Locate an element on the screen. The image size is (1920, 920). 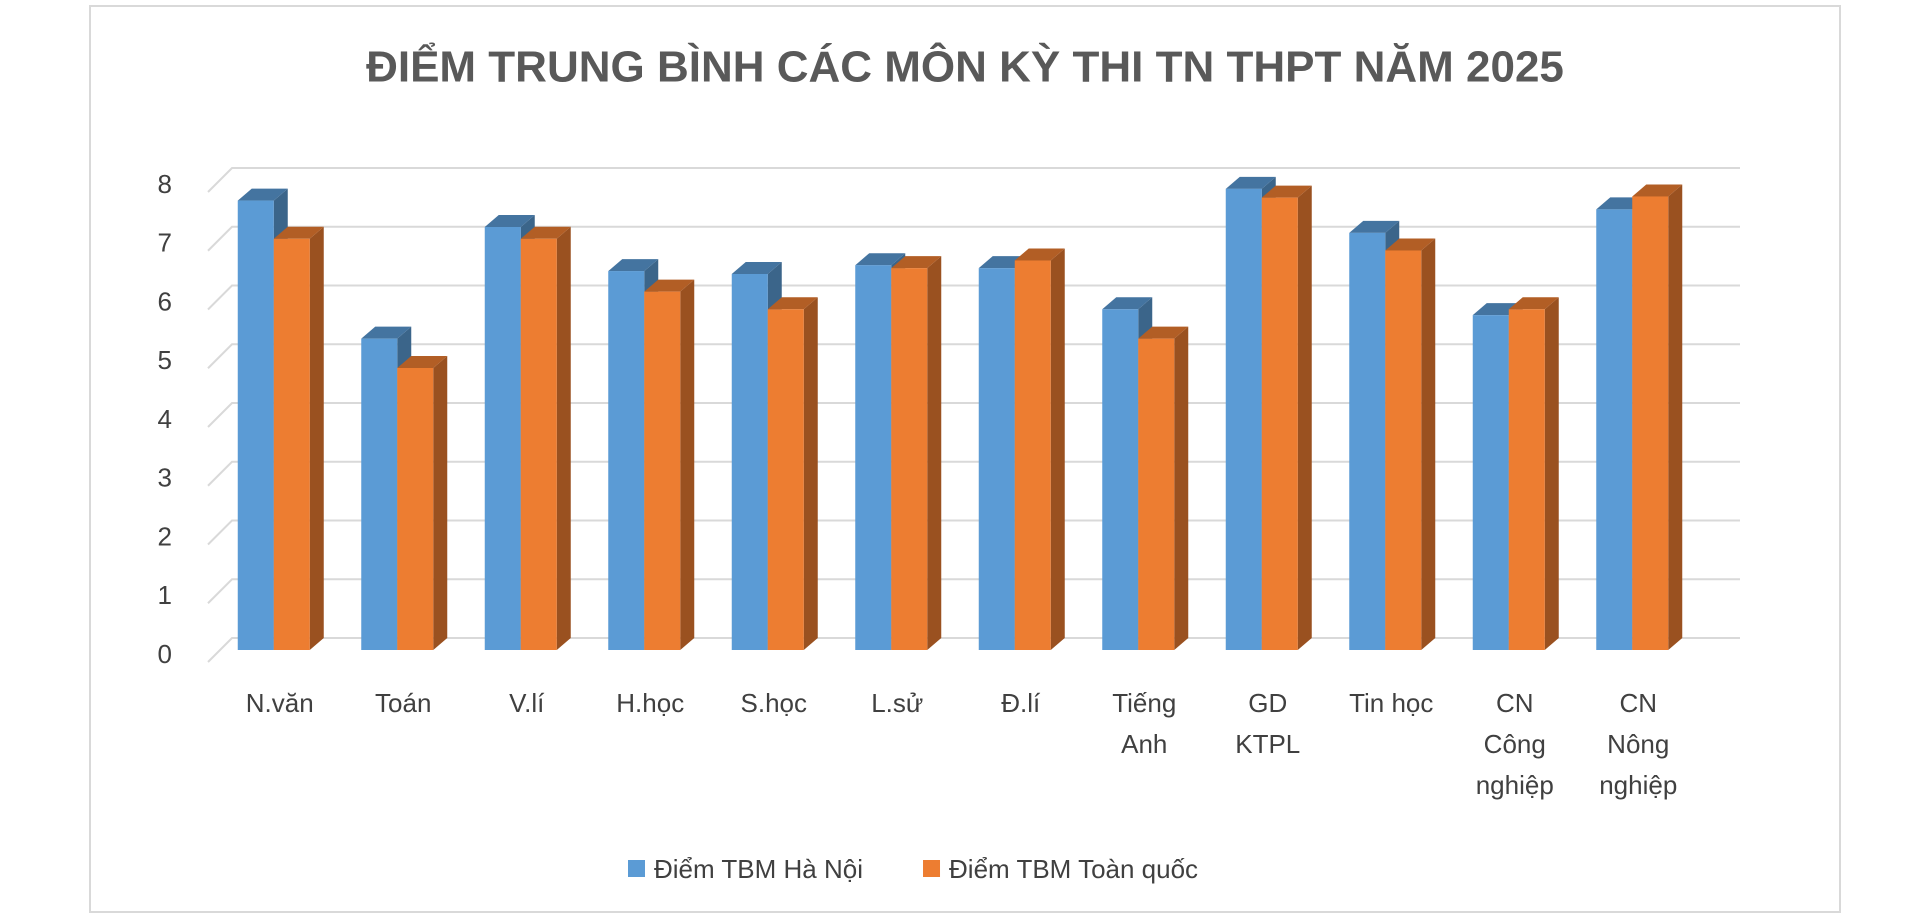
y-tick-label: 4 is located at coordinates (165, 419).